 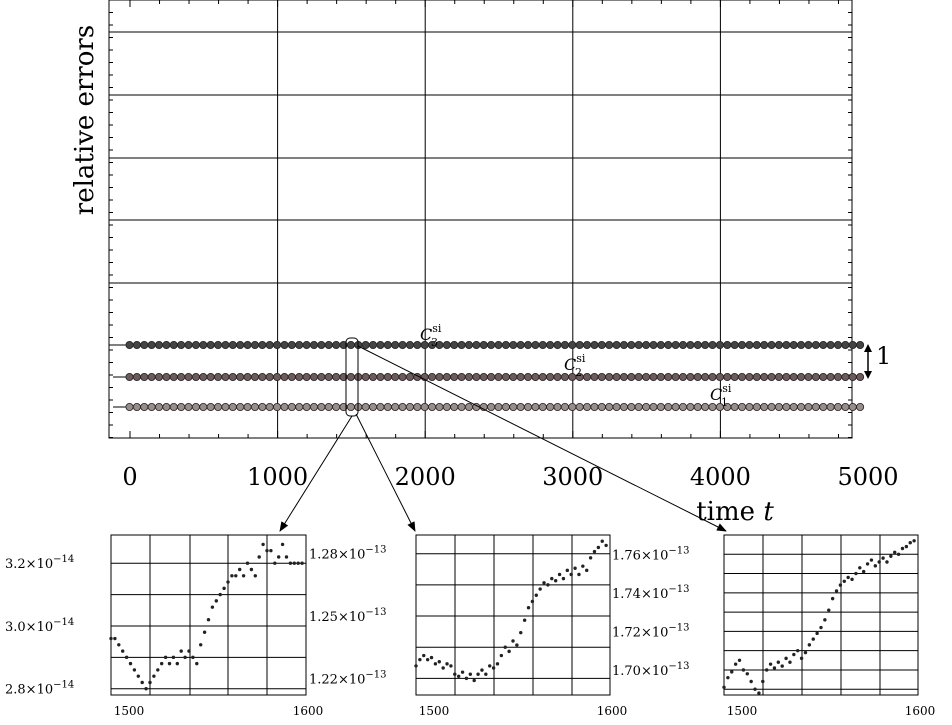 What do you see at coordinates (678, 627) in the screenshot?
I see `inset-y-tick-exponent: −13` at bounding box center [678, 627].